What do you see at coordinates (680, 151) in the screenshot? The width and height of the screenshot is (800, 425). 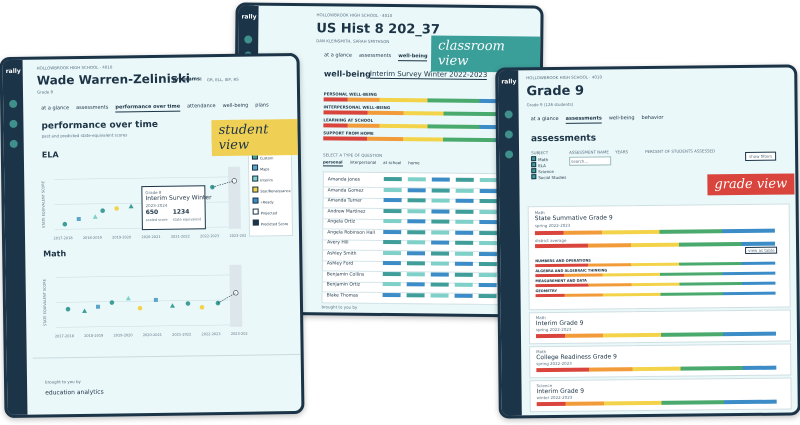 I see `filter-label: PERCENT OF STUDENTS ASSESSED` at bounding box center [680, 151].